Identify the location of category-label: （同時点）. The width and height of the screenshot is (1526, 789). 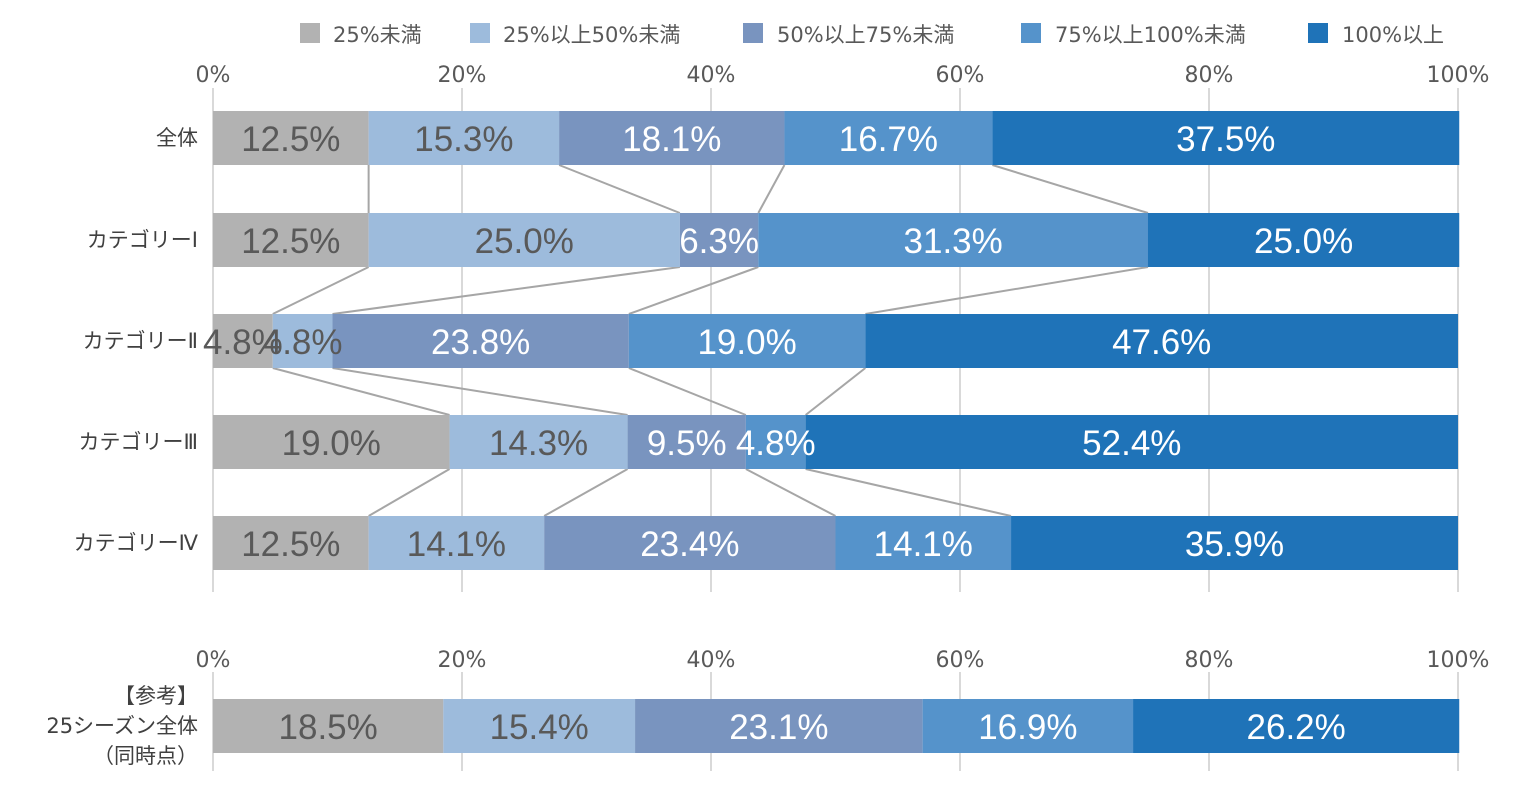
(145, 756).